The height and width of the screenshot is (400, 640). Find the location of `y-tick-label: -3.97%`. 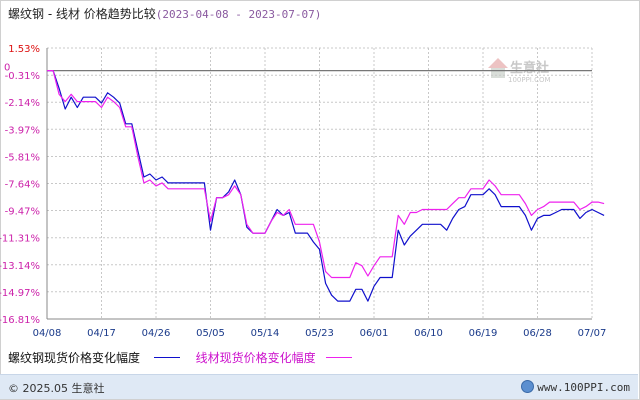

y-tick-label: -3.97% is located at coordinates (22, 130).